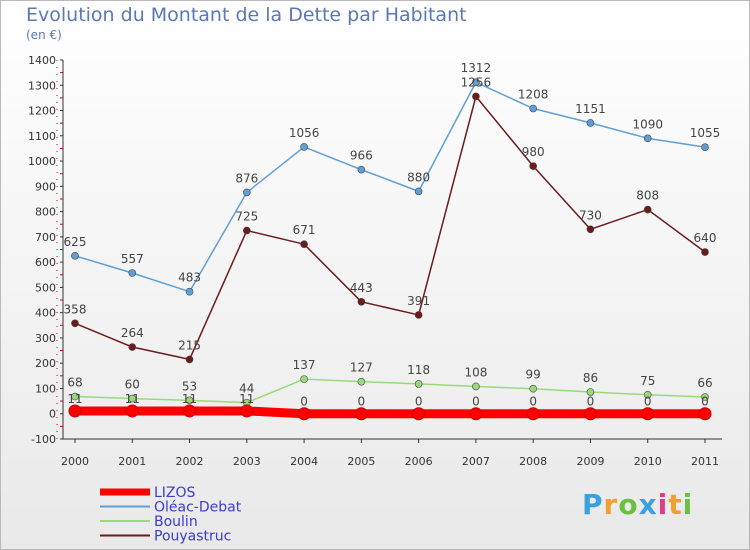 Image resolution: width=750 pixels, height=550 pixels. Describe the element at coordinates (52, 414) in the screenshot. I see `y-tick-label: 0` at that location.